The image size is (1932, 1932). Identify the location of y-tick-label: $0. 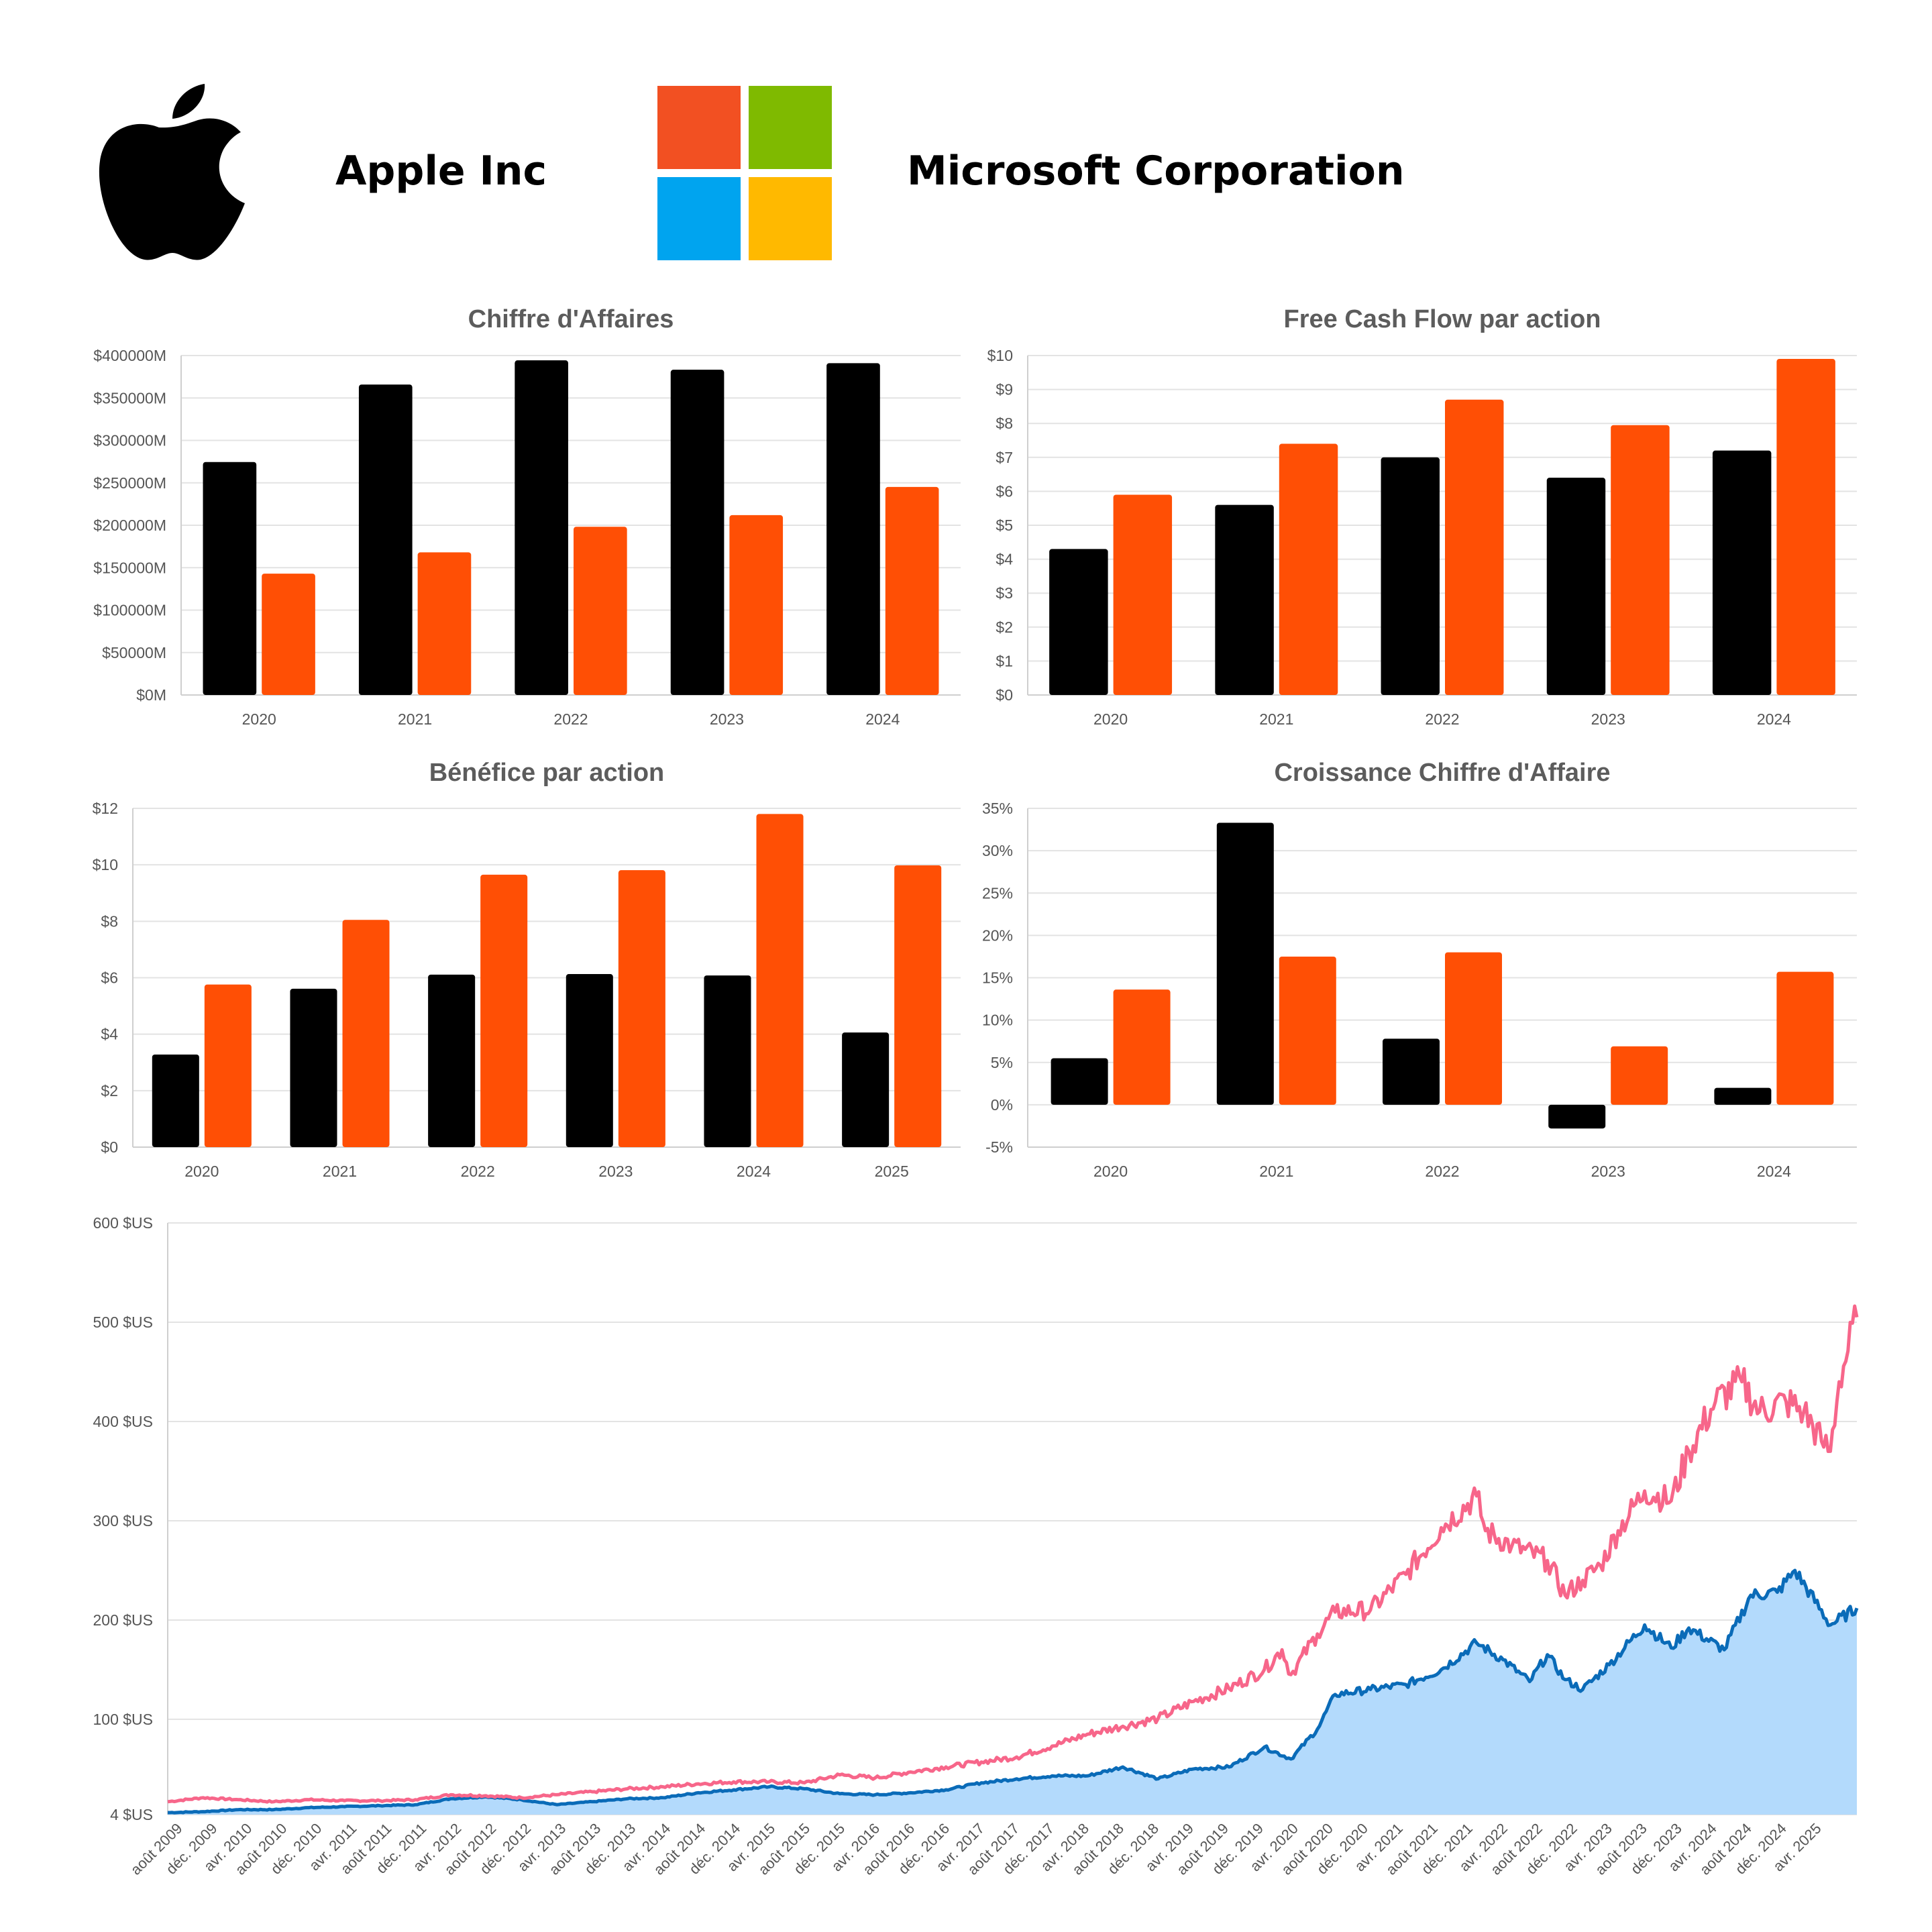
(1004, 695).